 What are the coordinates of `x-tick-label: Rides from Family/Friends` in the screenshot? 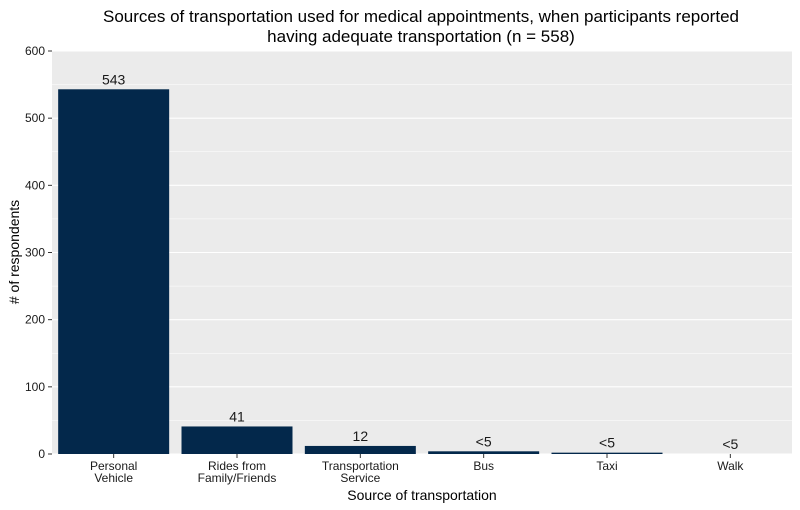 It's located at (237, 472).